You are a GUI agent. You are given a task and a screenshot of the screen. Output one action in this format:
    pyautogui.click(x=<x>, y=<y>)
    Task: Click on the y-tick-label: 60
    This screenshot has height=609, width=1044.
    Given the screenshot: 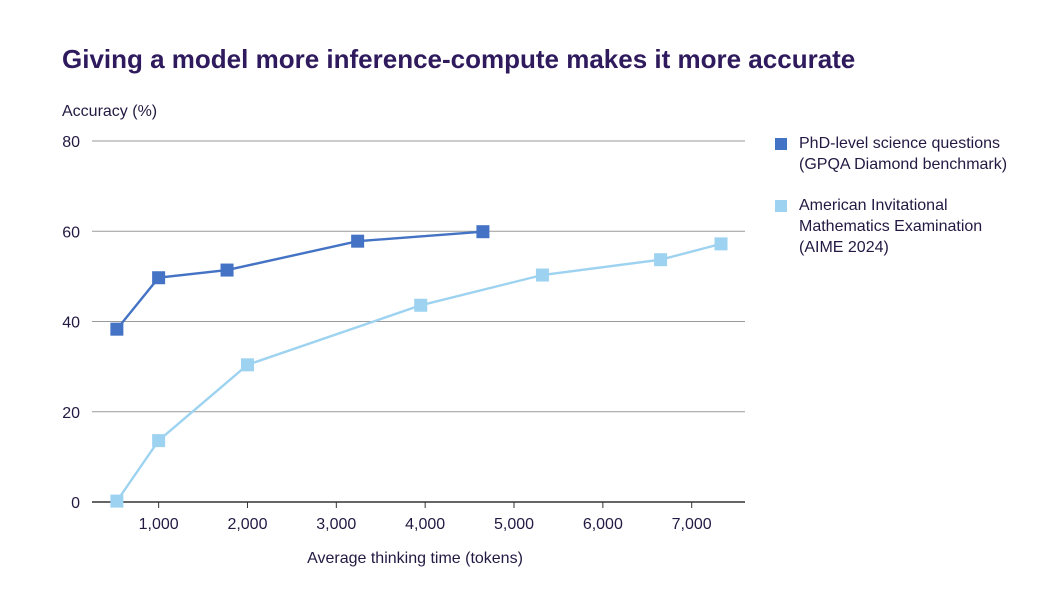 What is the action you would take?
    pyautogui.click(x=71, y=232)
    